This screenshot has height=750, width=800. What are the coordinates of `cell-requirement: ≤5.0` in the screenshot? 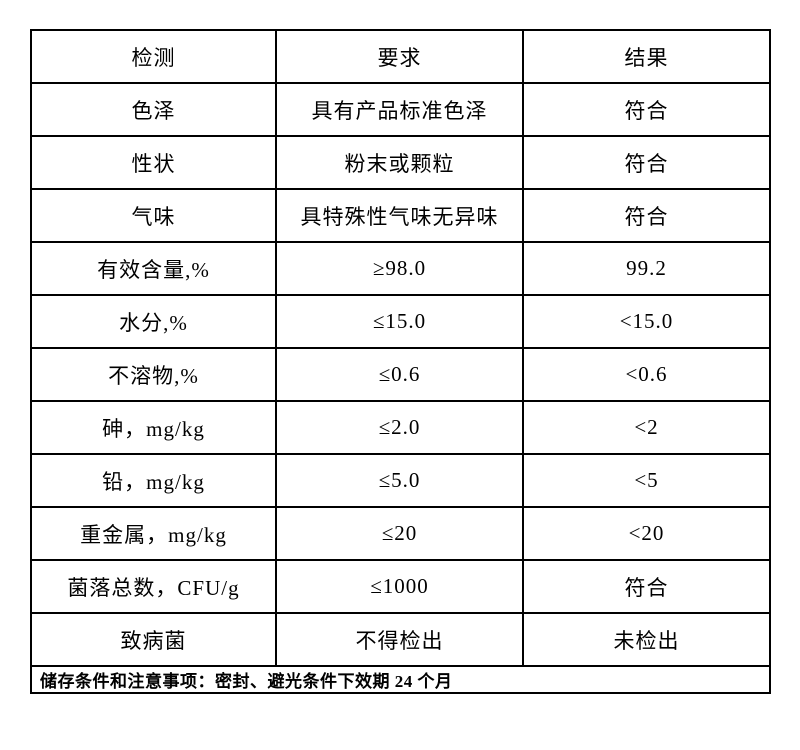 It's located at (399, 480).